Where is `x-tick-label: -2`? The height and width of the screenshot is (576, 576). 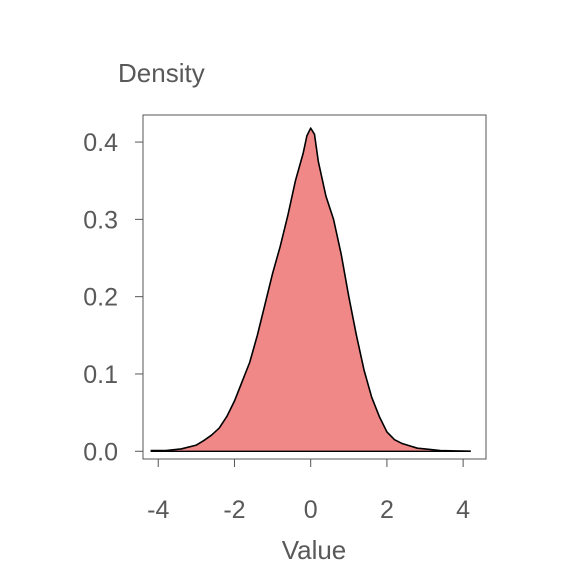 x-tick-label: -2 is located at coordinates (234, 510).